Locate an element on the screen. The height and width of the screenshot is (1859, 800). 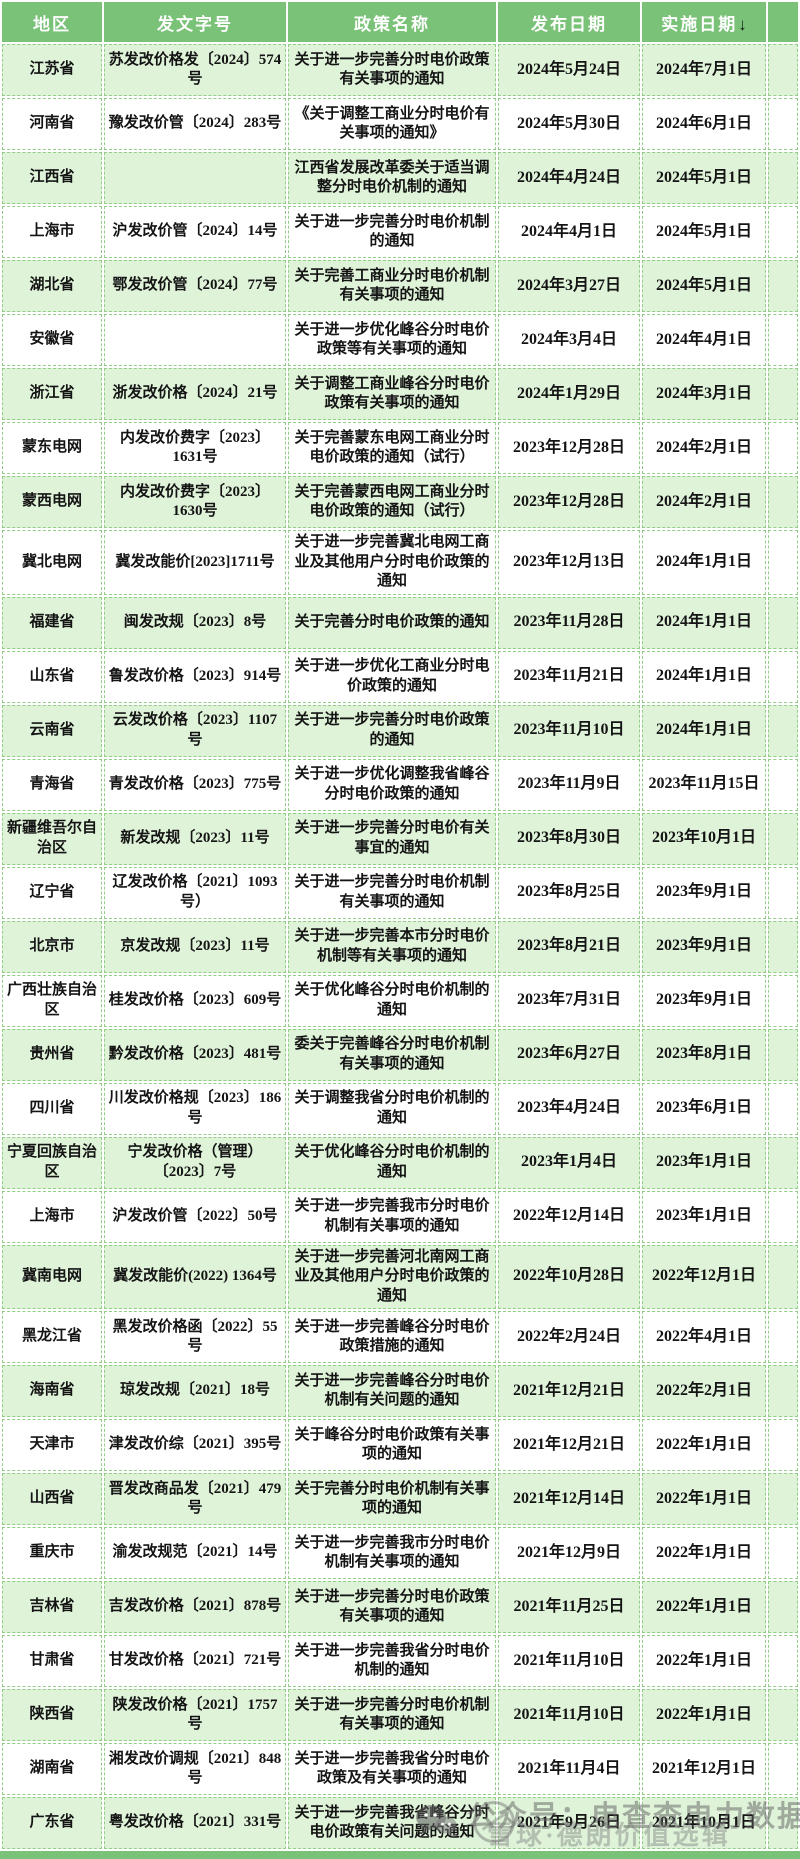
region-cell: 上海市 is located at coordinates (52, 232).